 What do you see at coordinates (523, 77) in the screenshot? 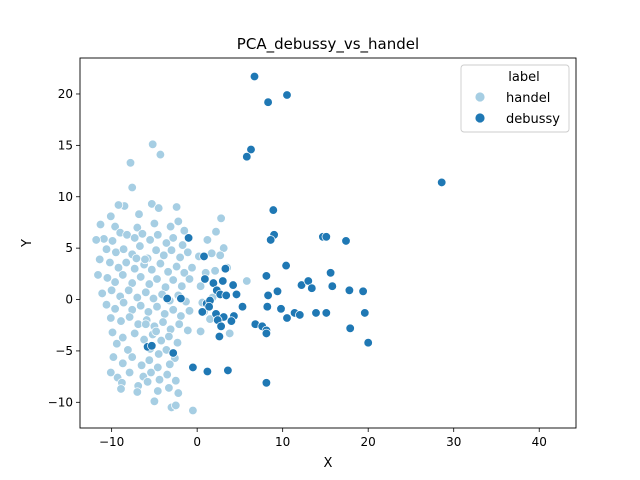
I see `legend-title: label` at bounding box center [523, 77].